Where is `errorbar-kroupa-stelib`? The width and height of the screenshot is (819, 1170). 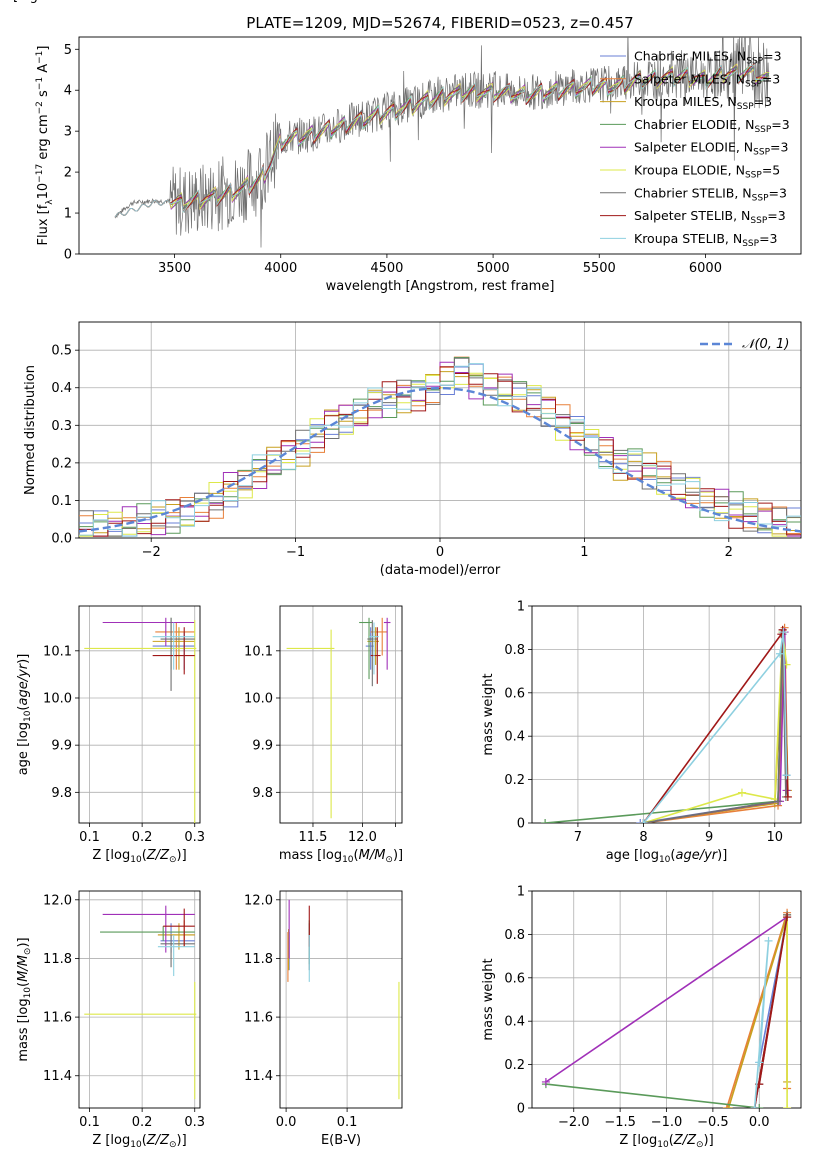
errorbar-kroupa-stelib is located at coordinates (176, 955).